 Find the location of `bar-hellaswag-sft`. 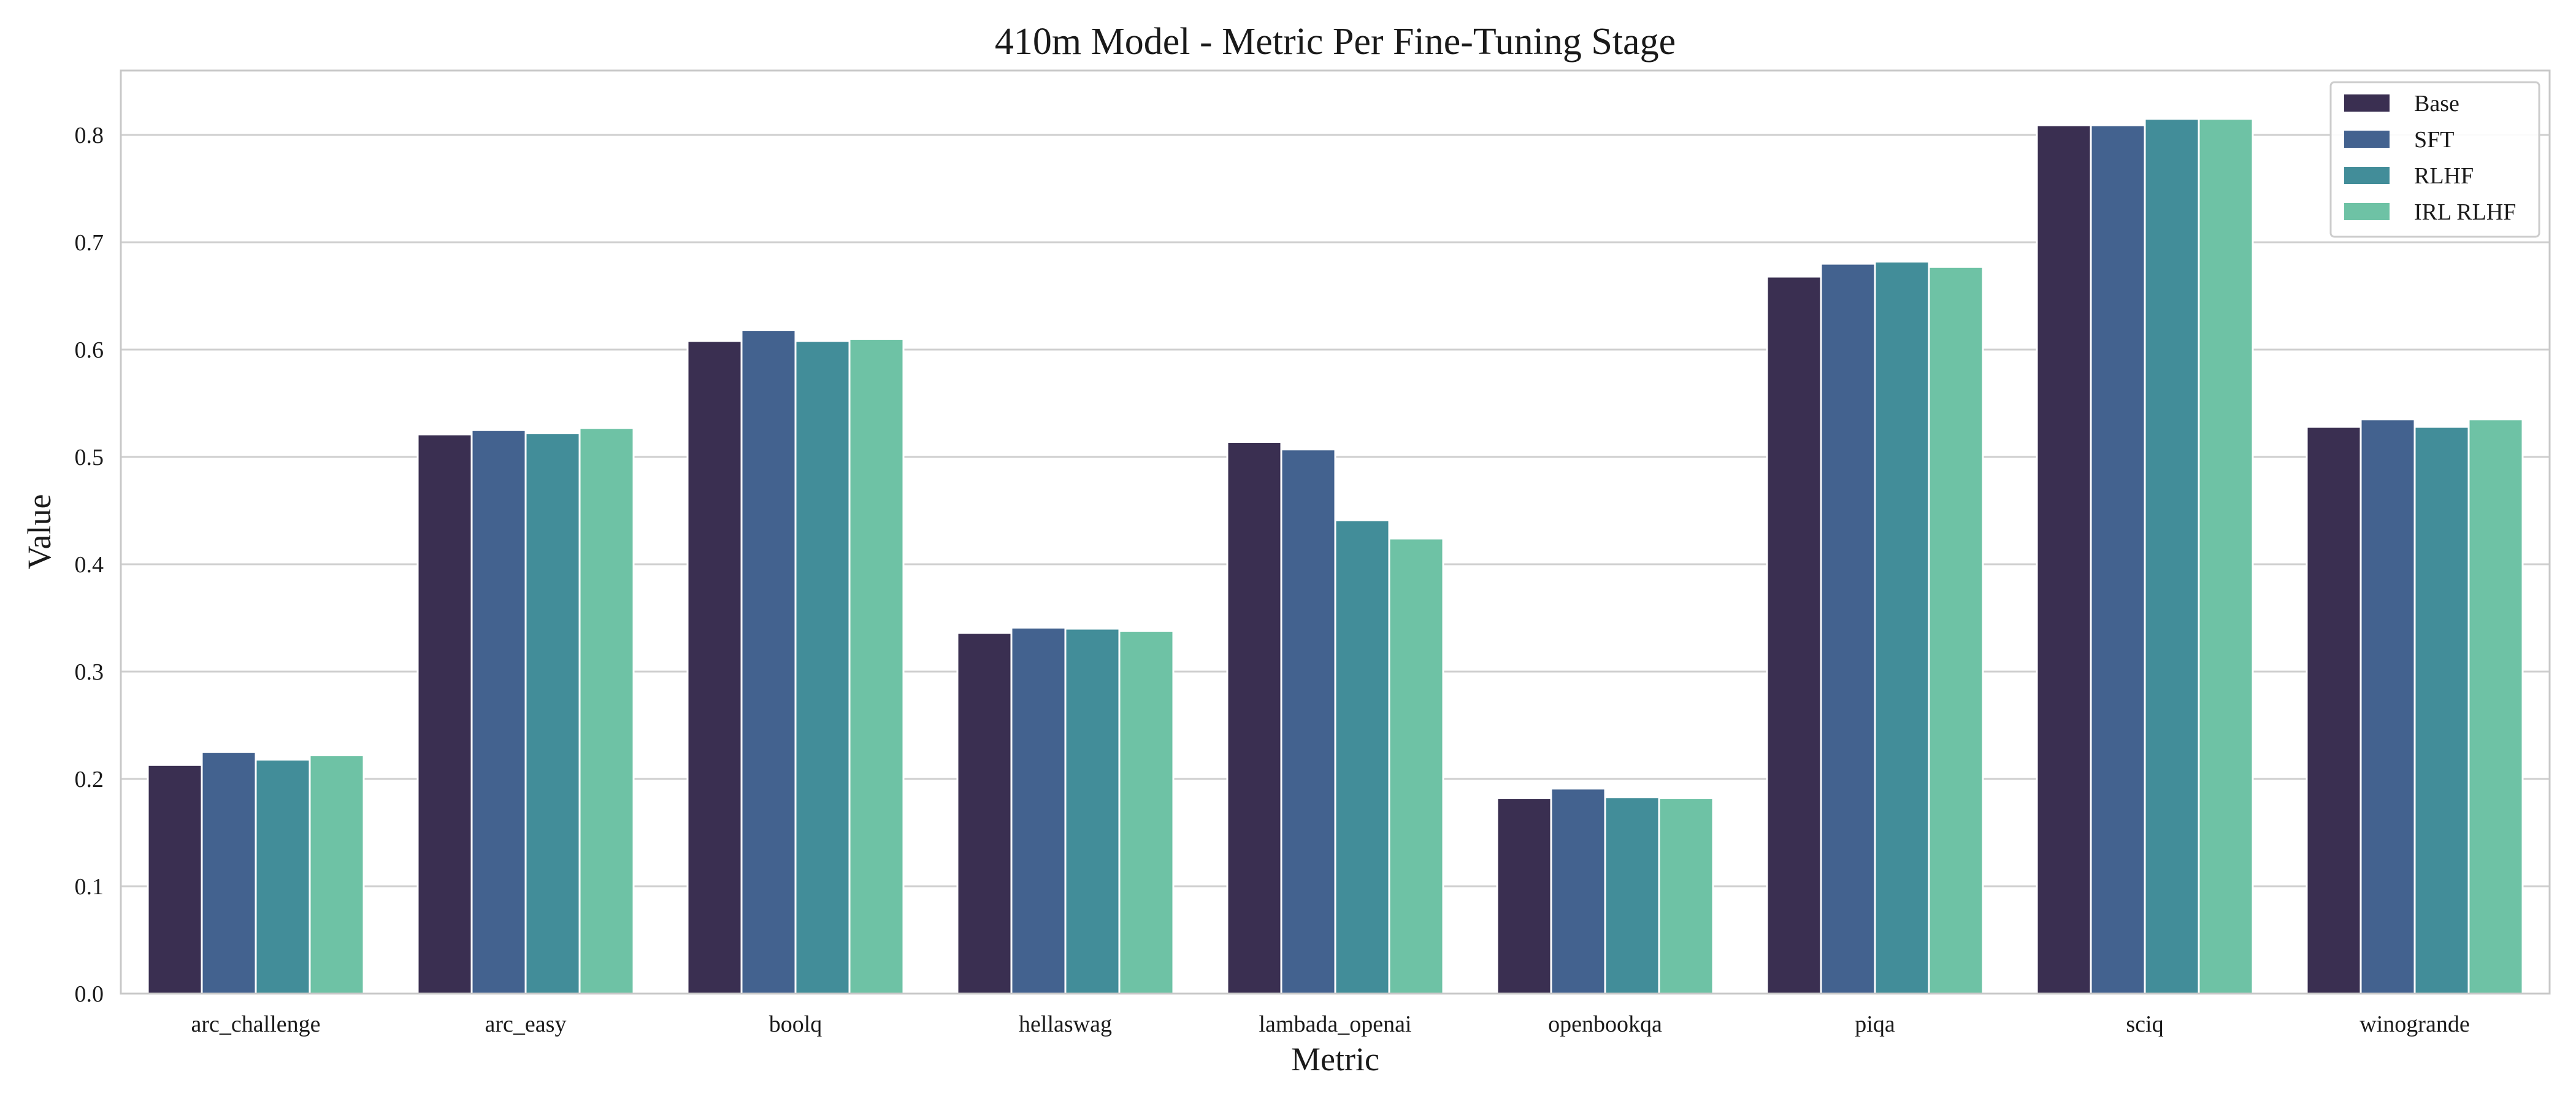

bar-hellaswag-sft is located at coordinates (1038, 810).